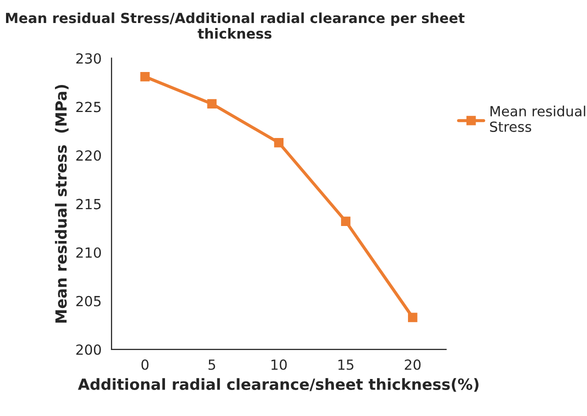 This screenshot has height=416, width=587. I want to click on x-tick-label: 20, so click(412, 364).